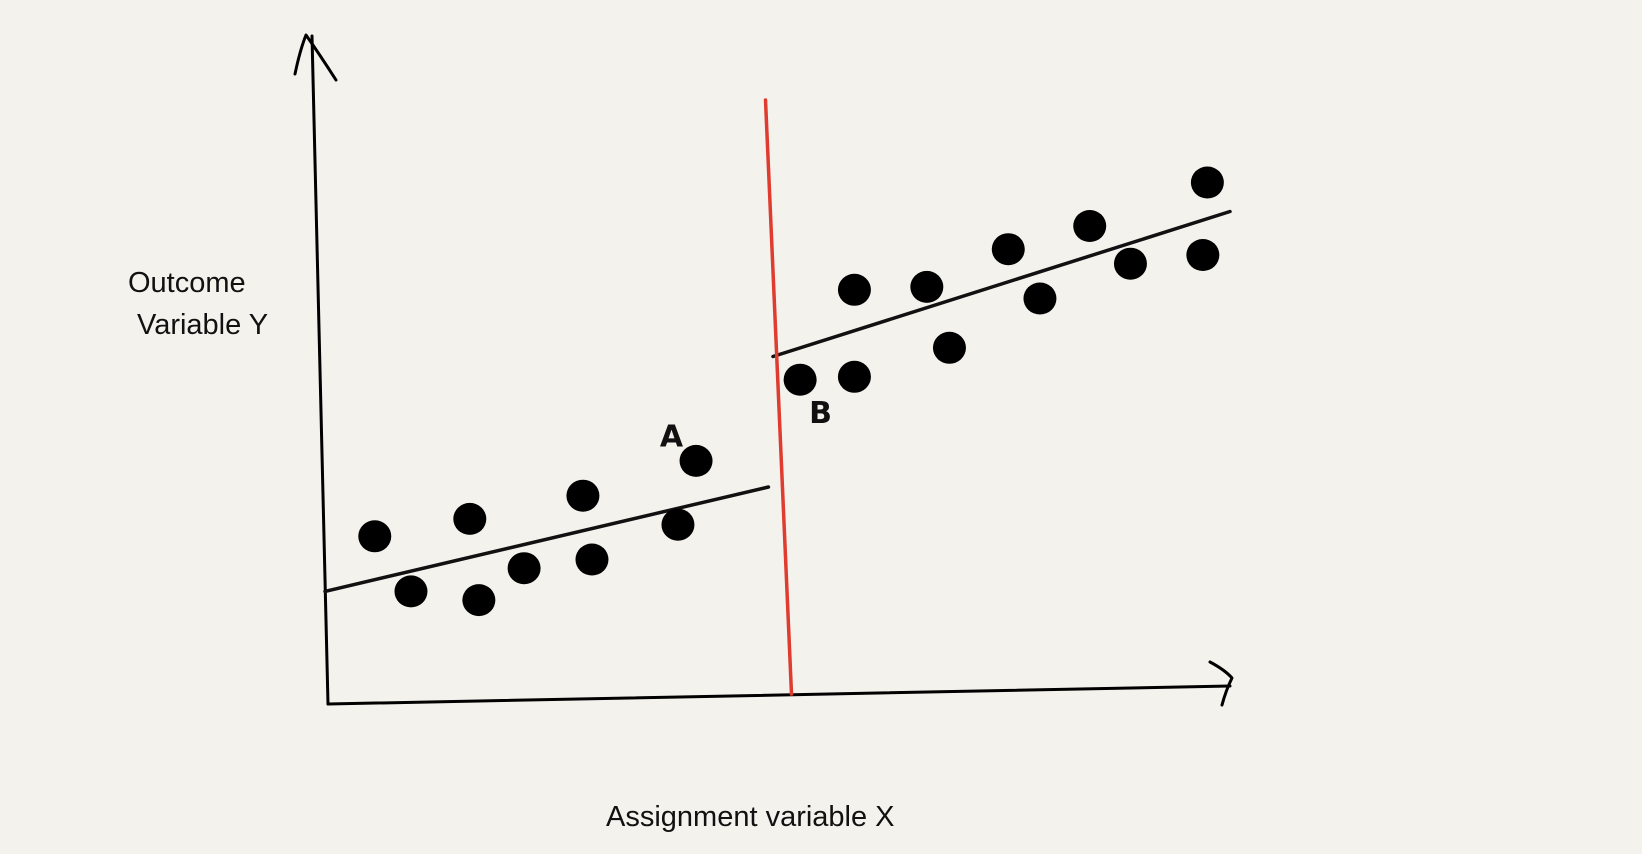 This screenshot has height=854, width=1642. I want to click on fit-line-above-cutoff, so click(1001, 284).